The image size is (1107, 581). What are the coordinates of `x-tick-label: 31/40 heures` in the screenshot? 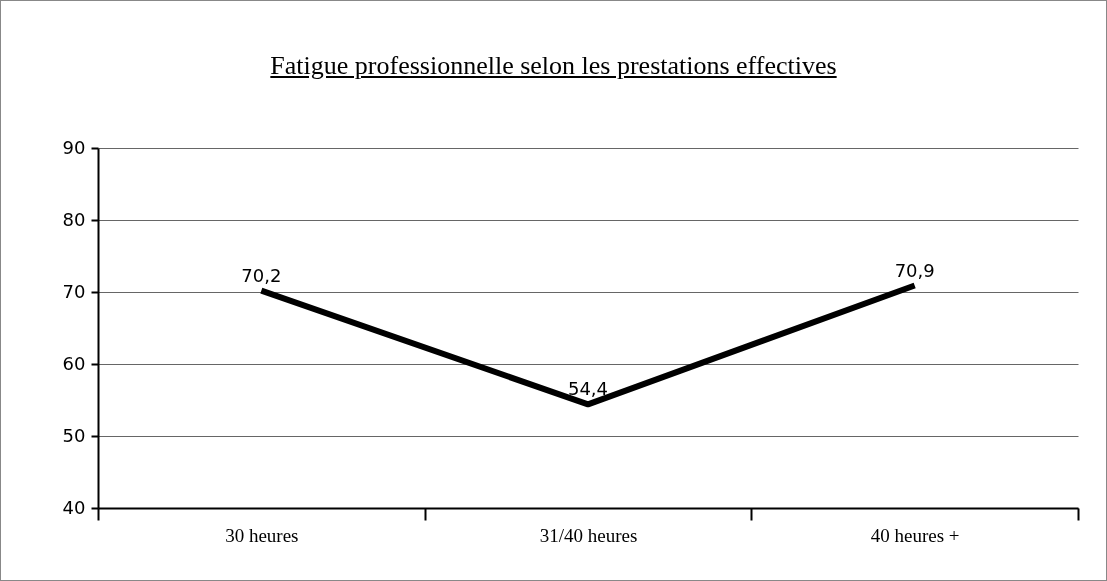 It's located at (588, 535).